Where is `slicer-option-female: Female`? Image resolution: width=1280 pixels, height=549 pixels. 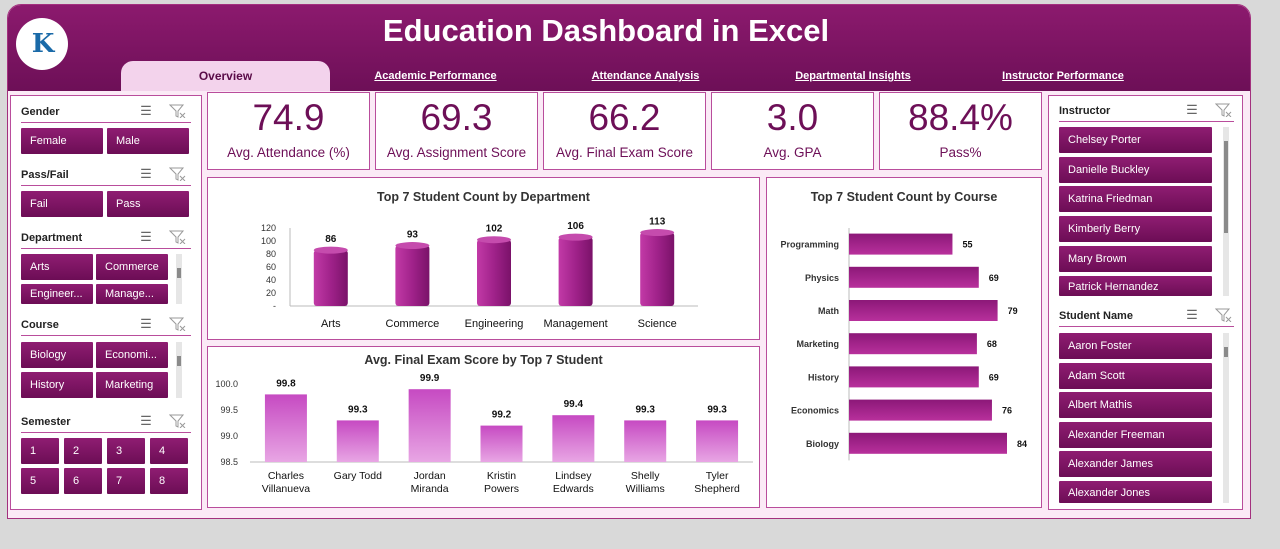 slicer-option-female: Female is located at coordinates (62, 141).